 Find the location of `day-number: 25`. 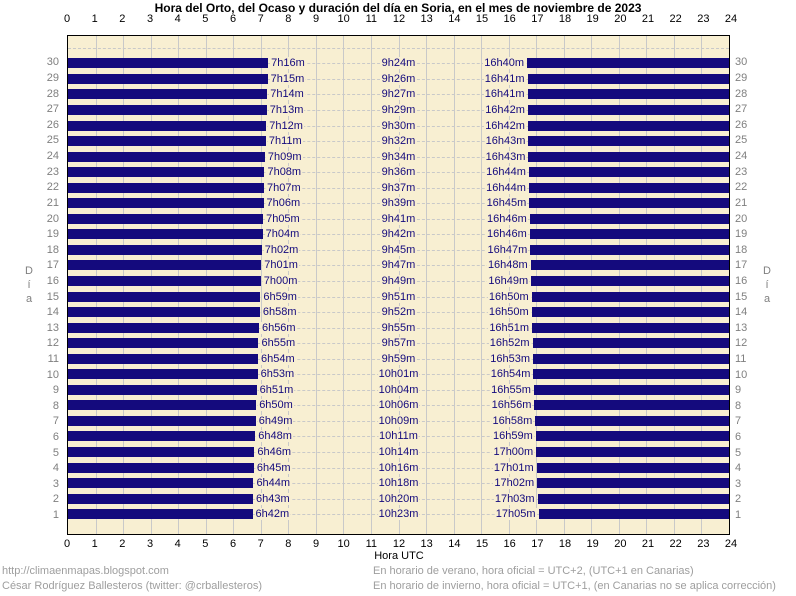

day-number: 25 is located at coordinates (52, 140).